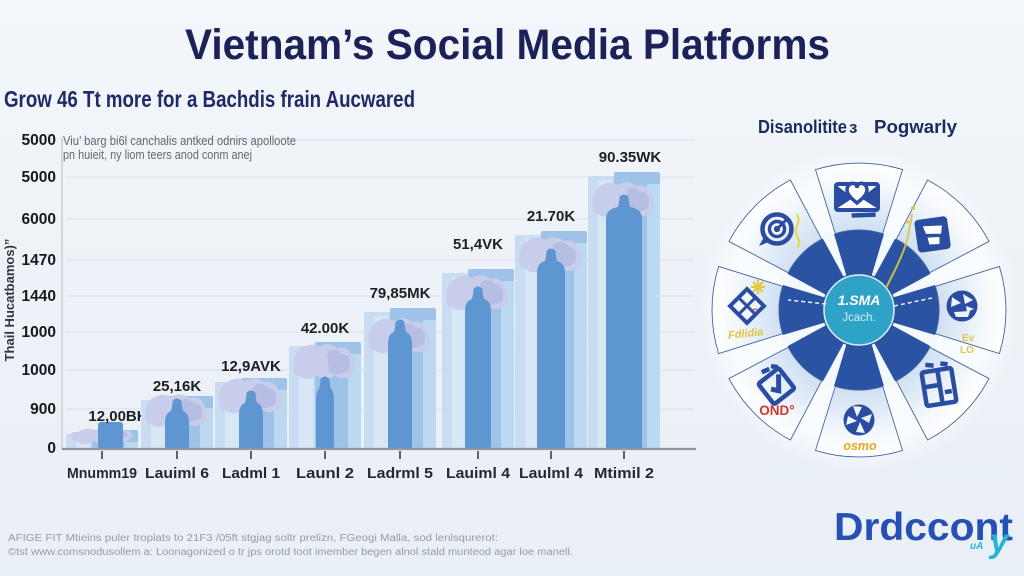  What do you see at coordinates (630, 157) in the screenshot?
I see `svg-text: 90.35WK` at bounding box center [630, 157].